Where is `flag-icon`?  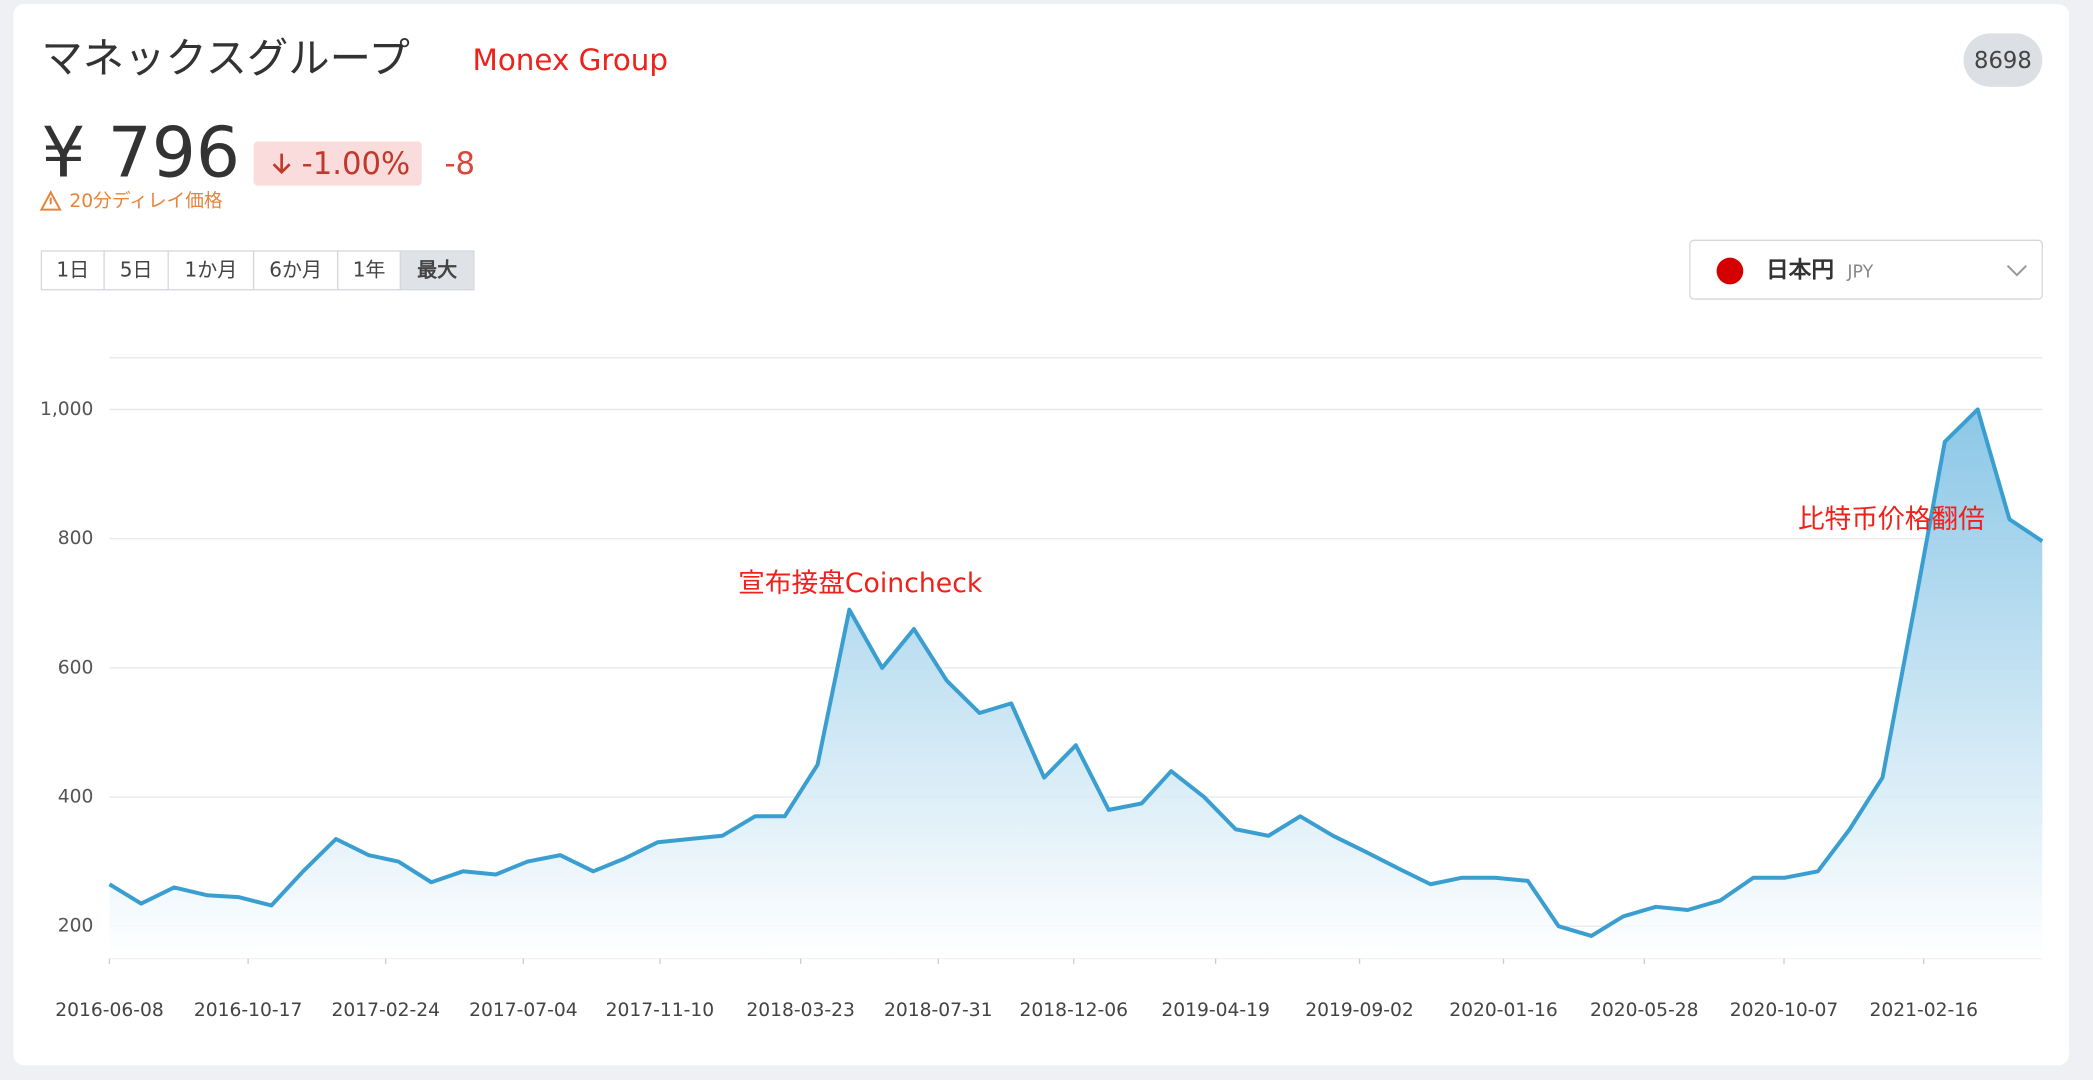 flag-icon is located at coordinates (1730, 271).